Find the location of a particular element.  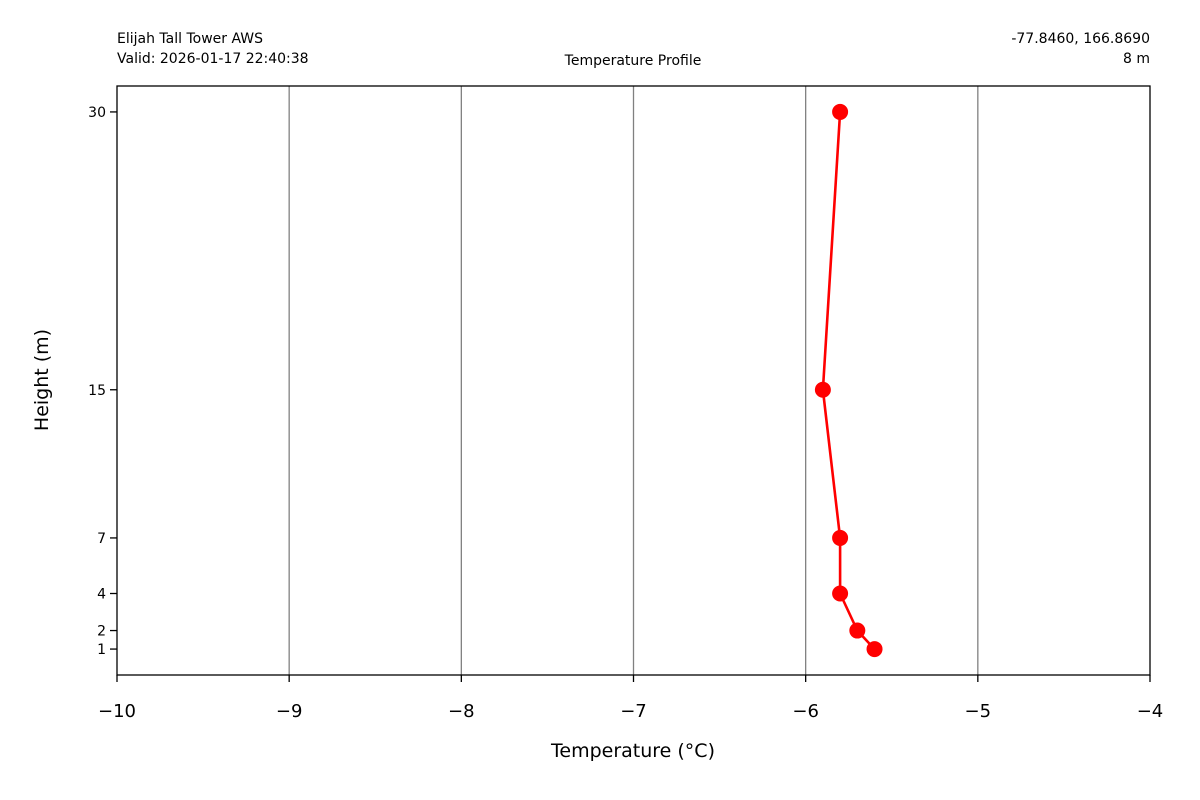

x-tick-label: −8 is located at coordinates (461, 711).